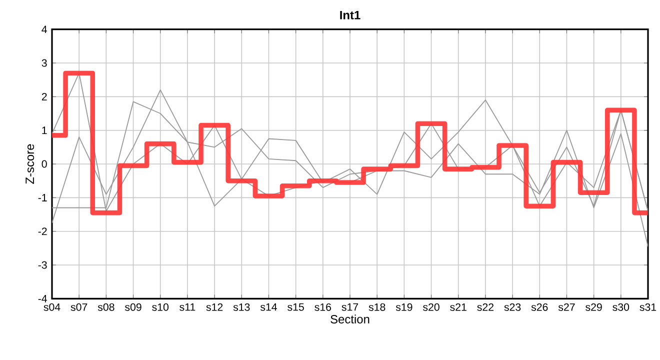 Image resolution: width=660 pixels, height=360 pixels. What do you see at coordinates (188, 307) in the screenshot?
I see `x-tick-label: s11` at bounding box center [188, 307].